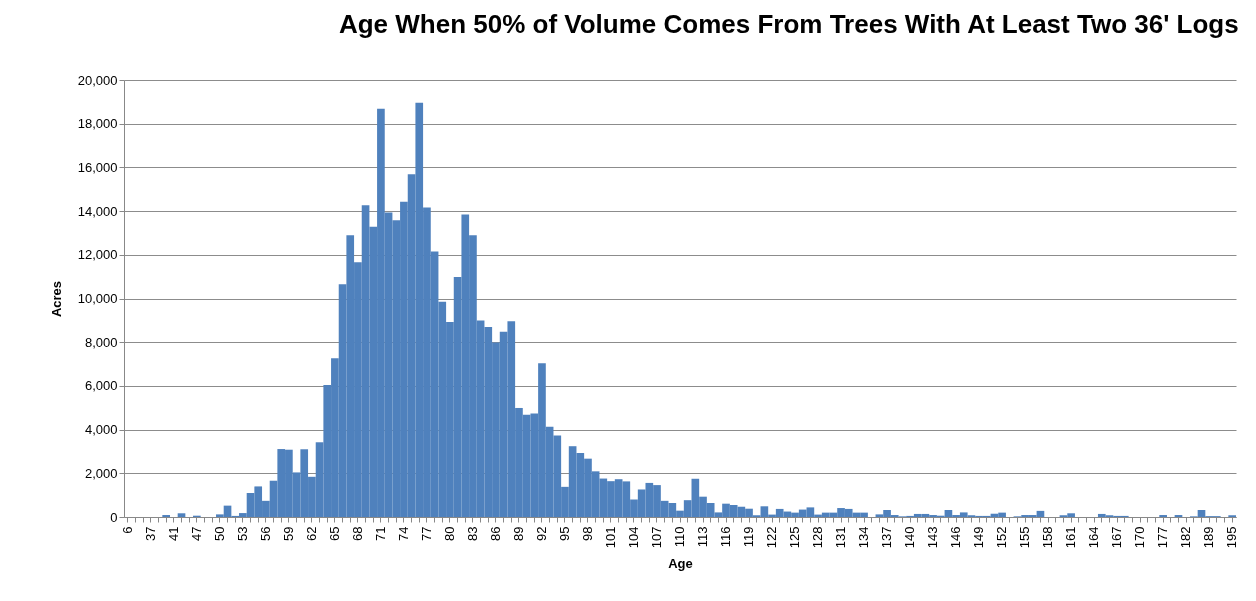 Image resolution: width=1256 pixels, height=601 pixels. What do you see at coordinates (541, 533) in the screenshot?
I see `x-tick-label: 92` at bounding box center [541, 533].